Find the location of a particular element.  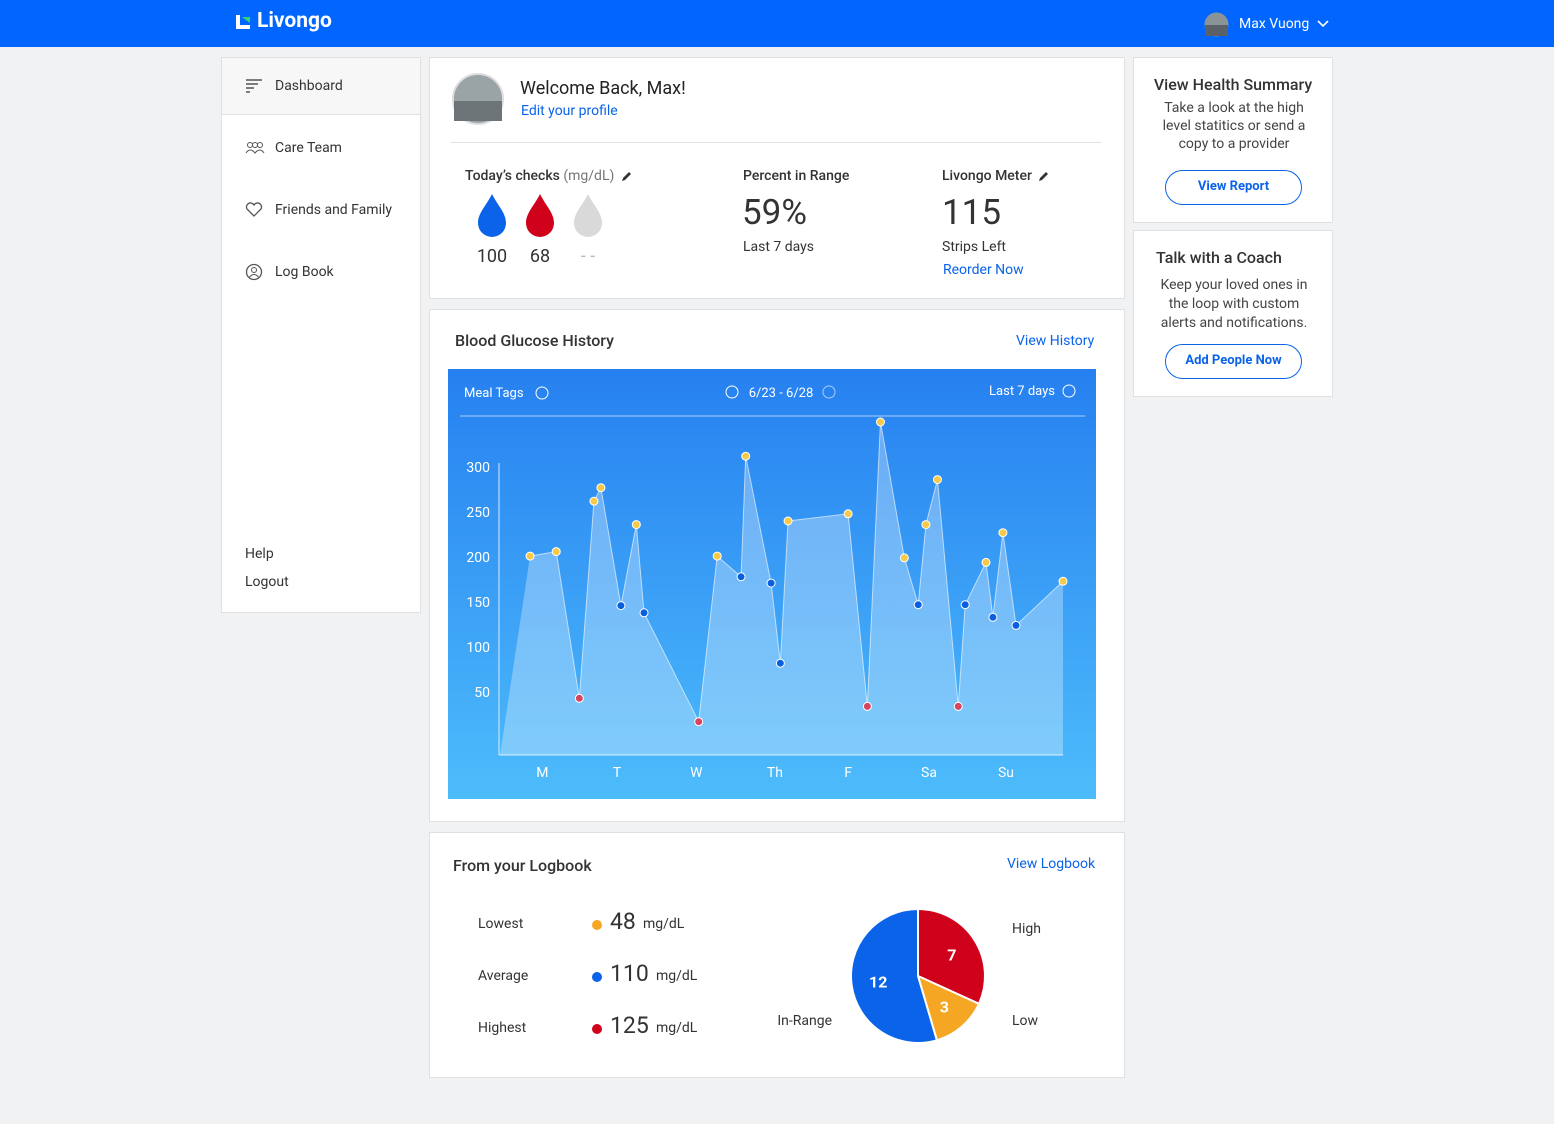

glucose-title: Blood Glucose History is located at coordinates (534, 340).